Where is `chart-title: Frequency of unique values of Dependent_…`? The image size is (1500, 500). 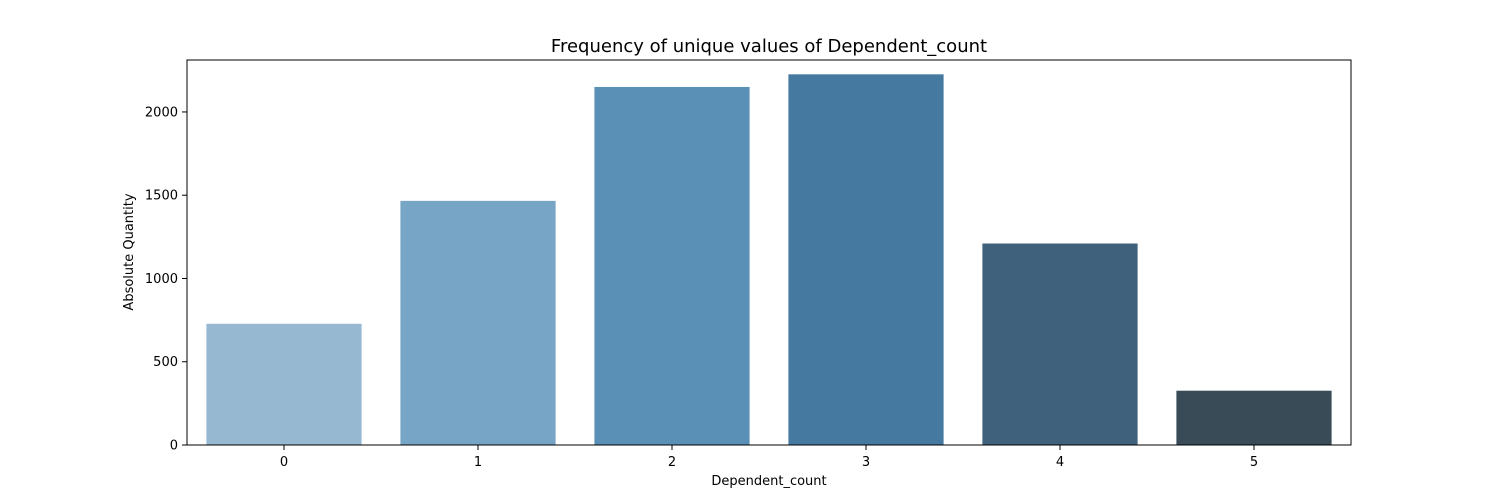
chart-title: Frequency of unique values of Dependent_… is located at coordinates (769, 46).